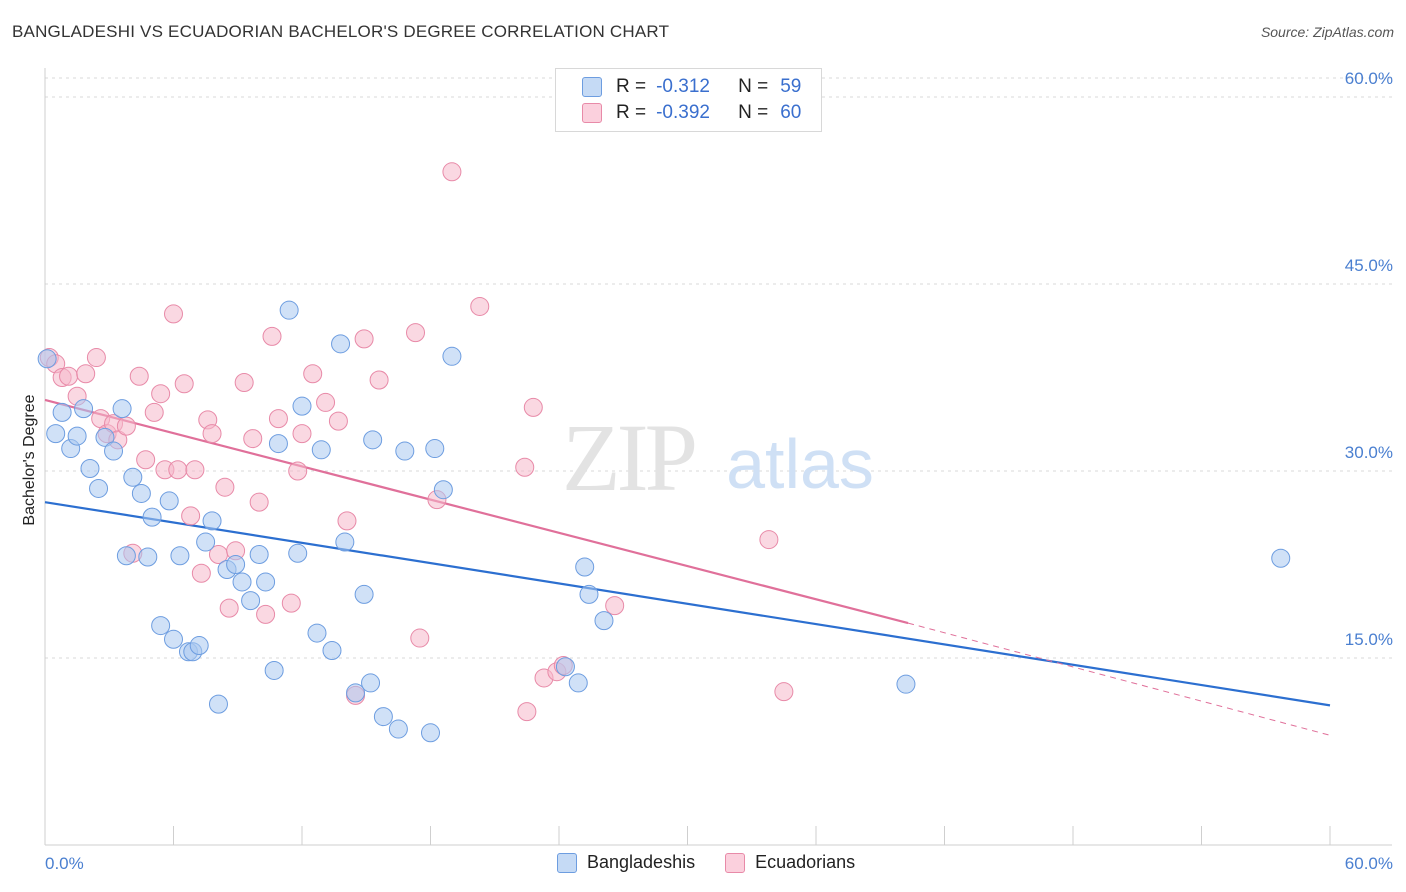 The height and width of the screenshot is (892, 1406). Describe the element at coordinates (683, 112) in the screenshot. I see `legend-r-value: -0.392` at that location.